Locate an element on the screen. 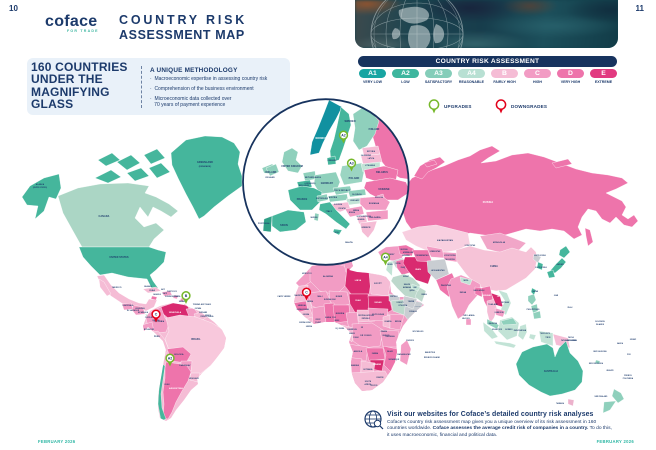  svg-text: PORTUGAL is located at coordinates (264, 223).